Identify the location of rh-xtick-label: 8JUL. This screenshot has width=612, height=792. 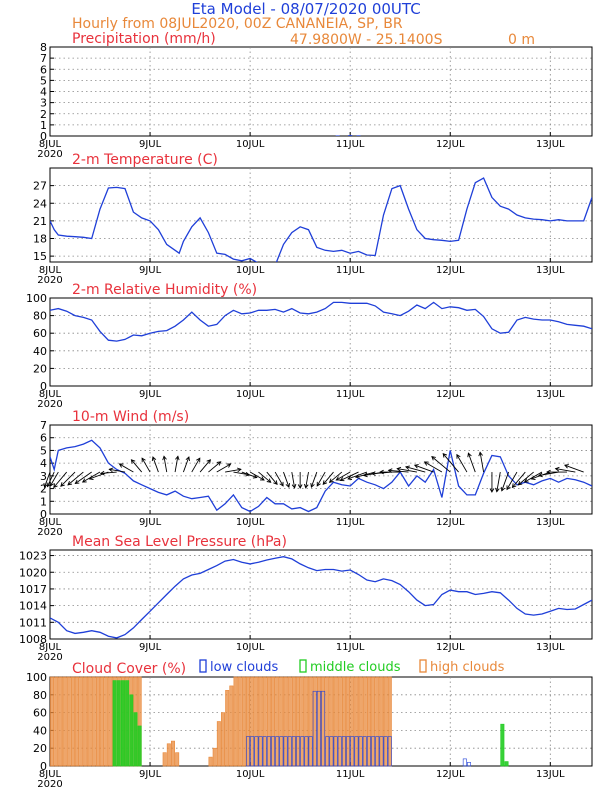
(50, 394).